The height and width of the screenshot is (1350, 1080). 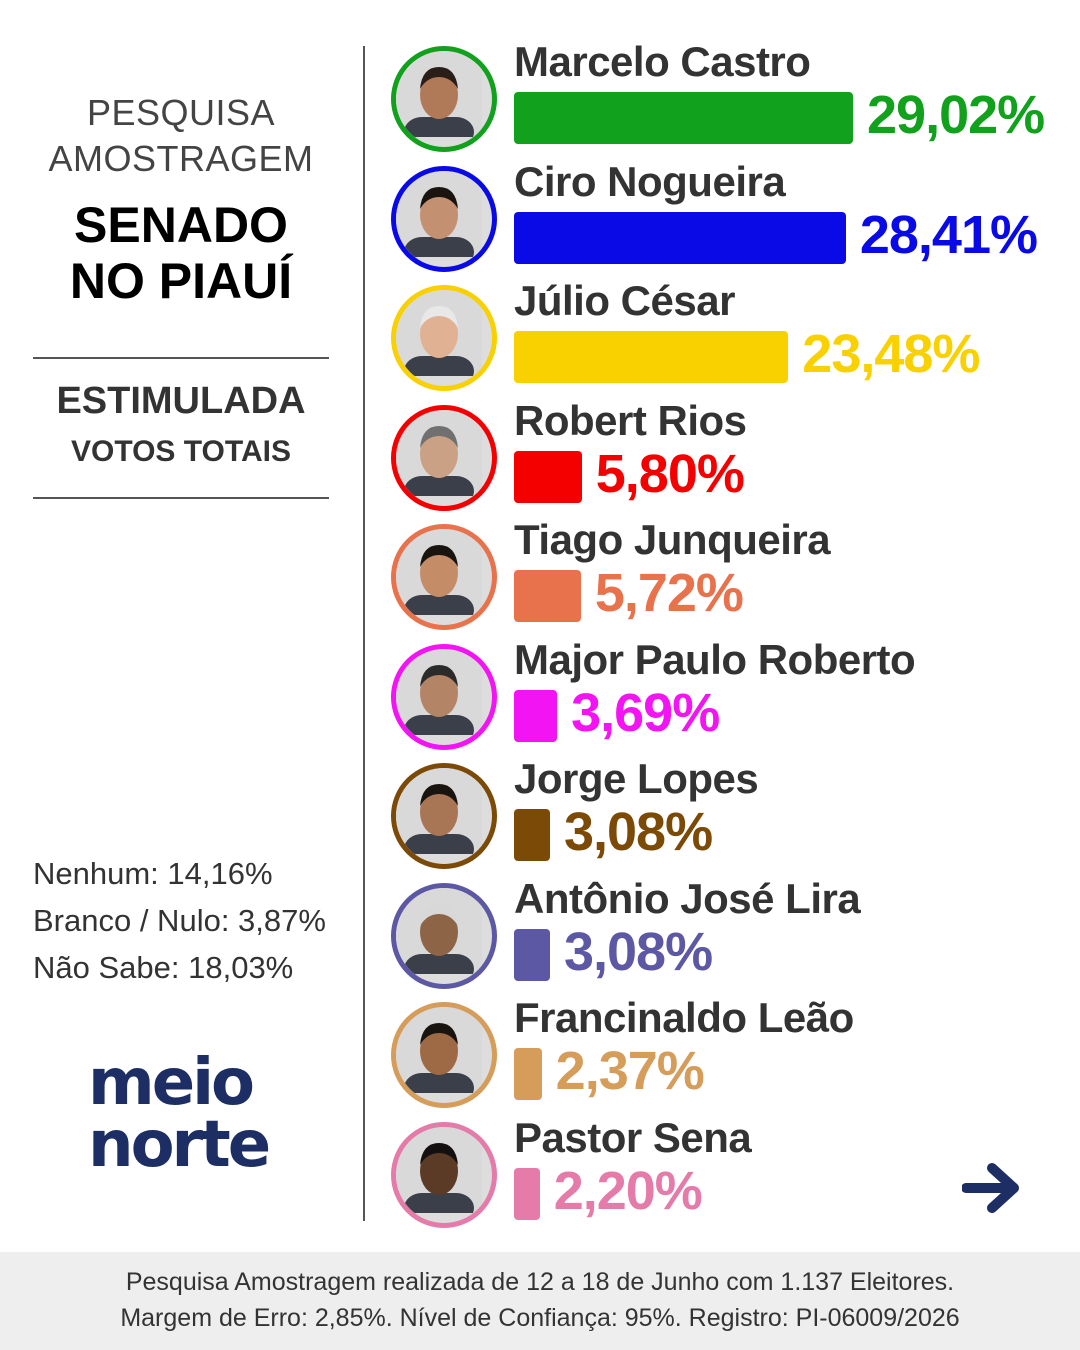 I want to click on others-none: Nenhum: 14,16%, so click(x=153, y=873).